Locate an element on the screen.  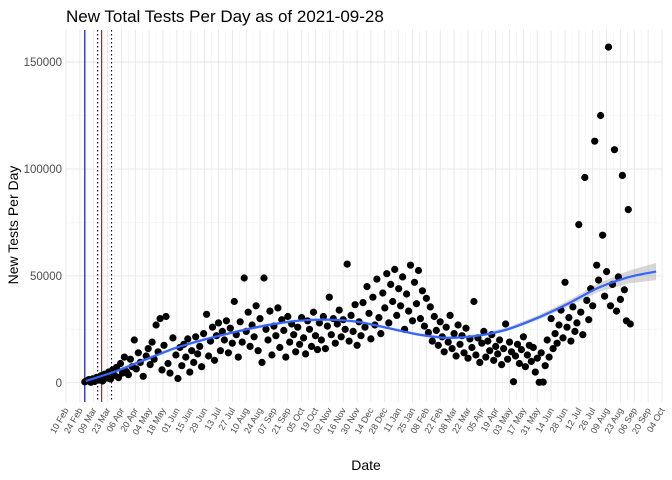
y-tick-label: 50000 is located at coordinates (46, 277).